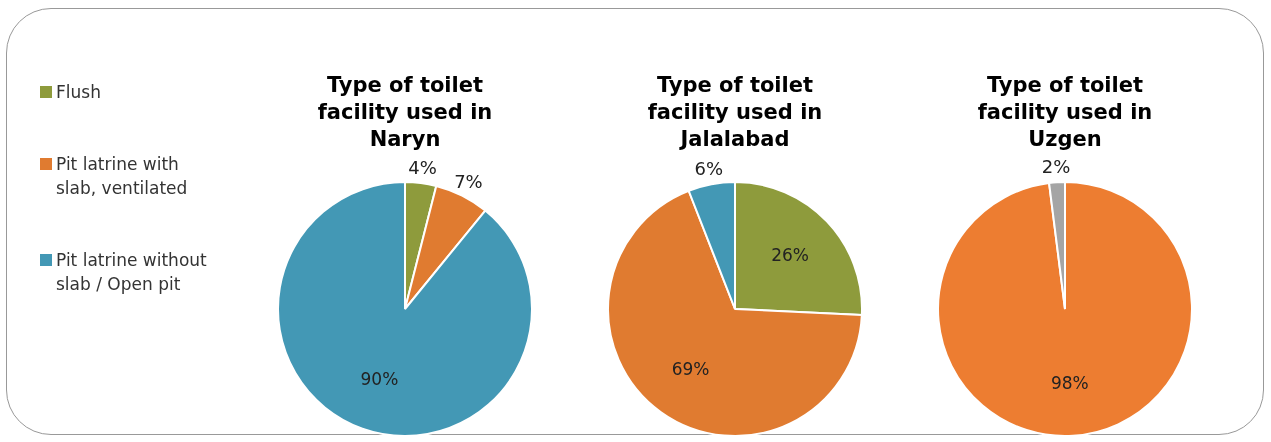 The height and width of the screenshot is (442, 1271). Describe the element at coordinates (379, 379) in the screenshot. I see `data-label: 90%` at that location.